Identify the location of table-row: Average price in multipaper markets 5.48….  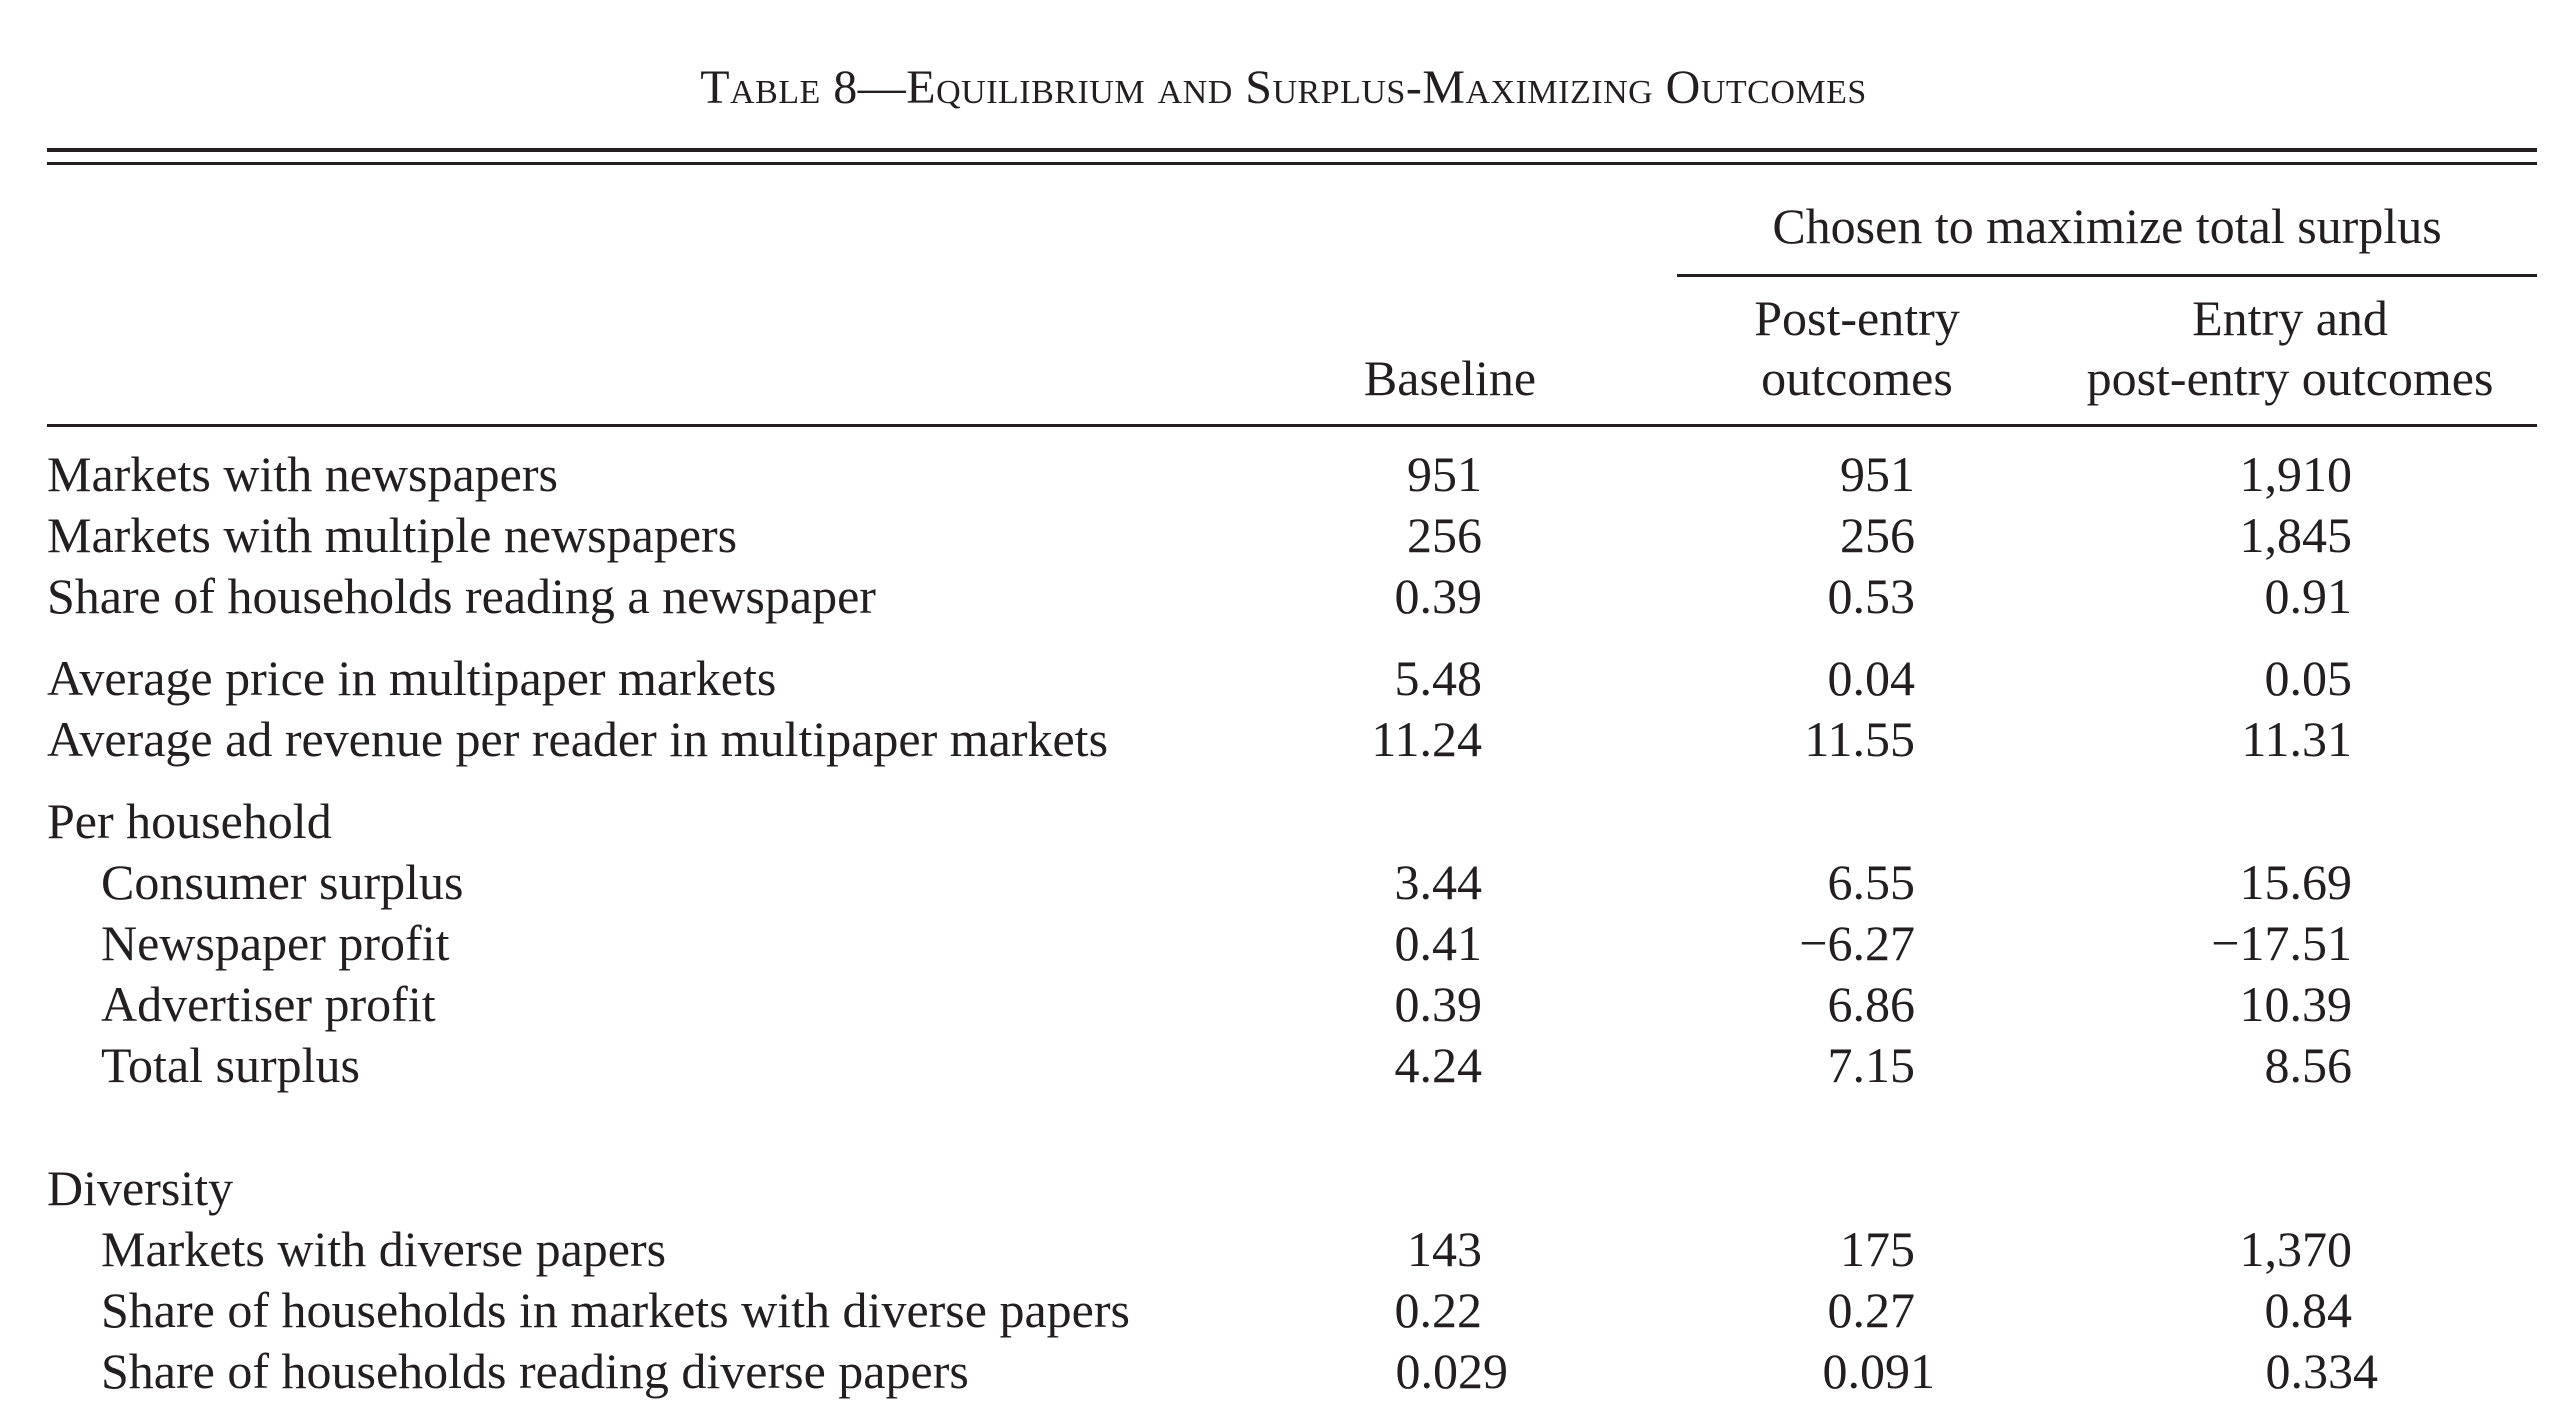
(1283, 678).